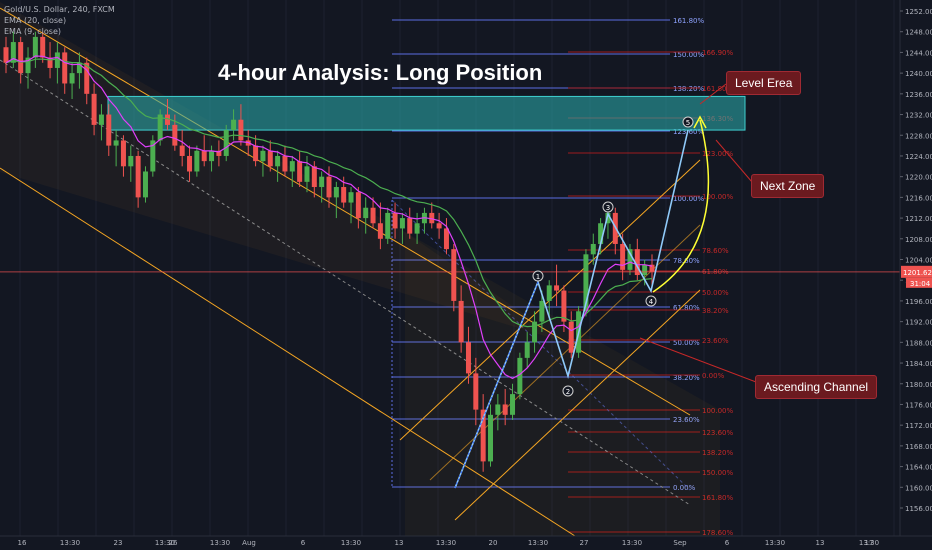 The width and height of the screenshot is (932, 550). Describe the element at coordinates (688, 21) in the screenshot. I see `fib-level-label: 161.80%` at that location.